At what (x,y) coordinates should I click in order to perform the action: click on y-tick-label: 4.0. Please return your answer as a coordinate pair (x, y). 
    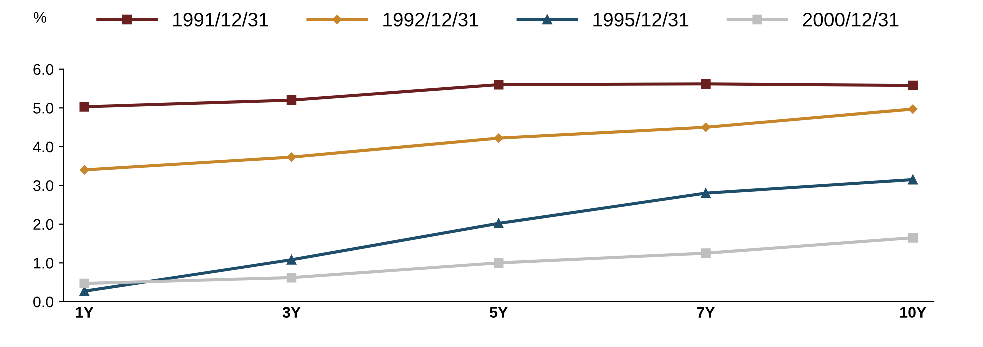
    Looking at the image, I should click on (43, 147).